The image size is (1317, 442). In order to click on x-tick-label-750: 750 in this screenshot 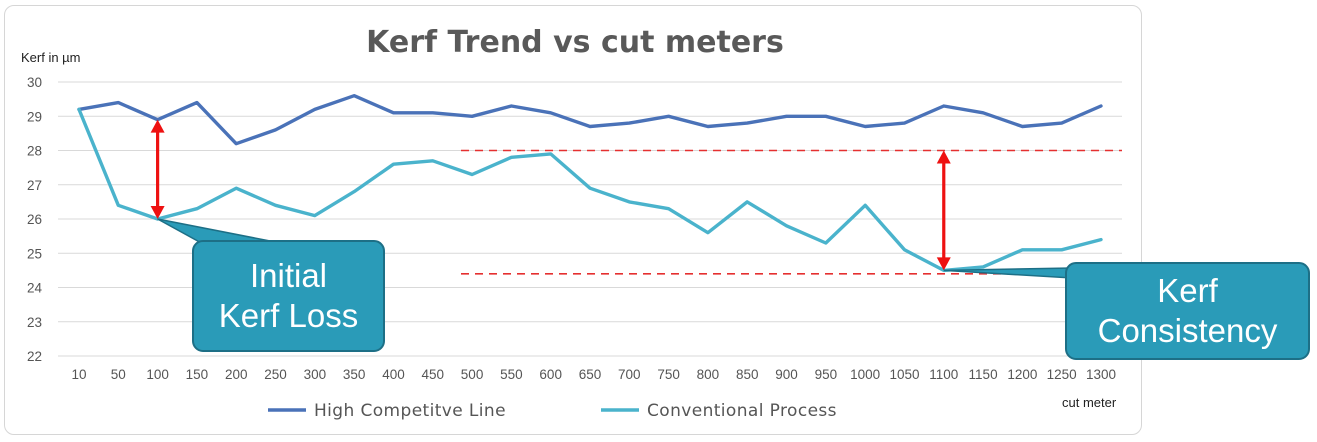, I will do `click(668, 374)`.